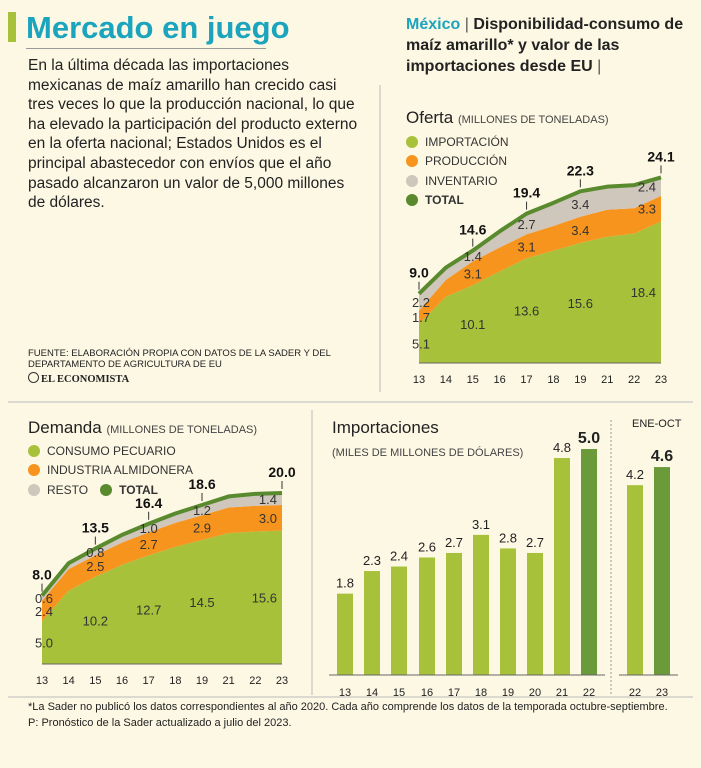 This screenshot has width=701, height=768. What do you see at coordinates (540, 259) in the screenshot?
I see `oferta-area-producción` at bounding box center [540, 259].